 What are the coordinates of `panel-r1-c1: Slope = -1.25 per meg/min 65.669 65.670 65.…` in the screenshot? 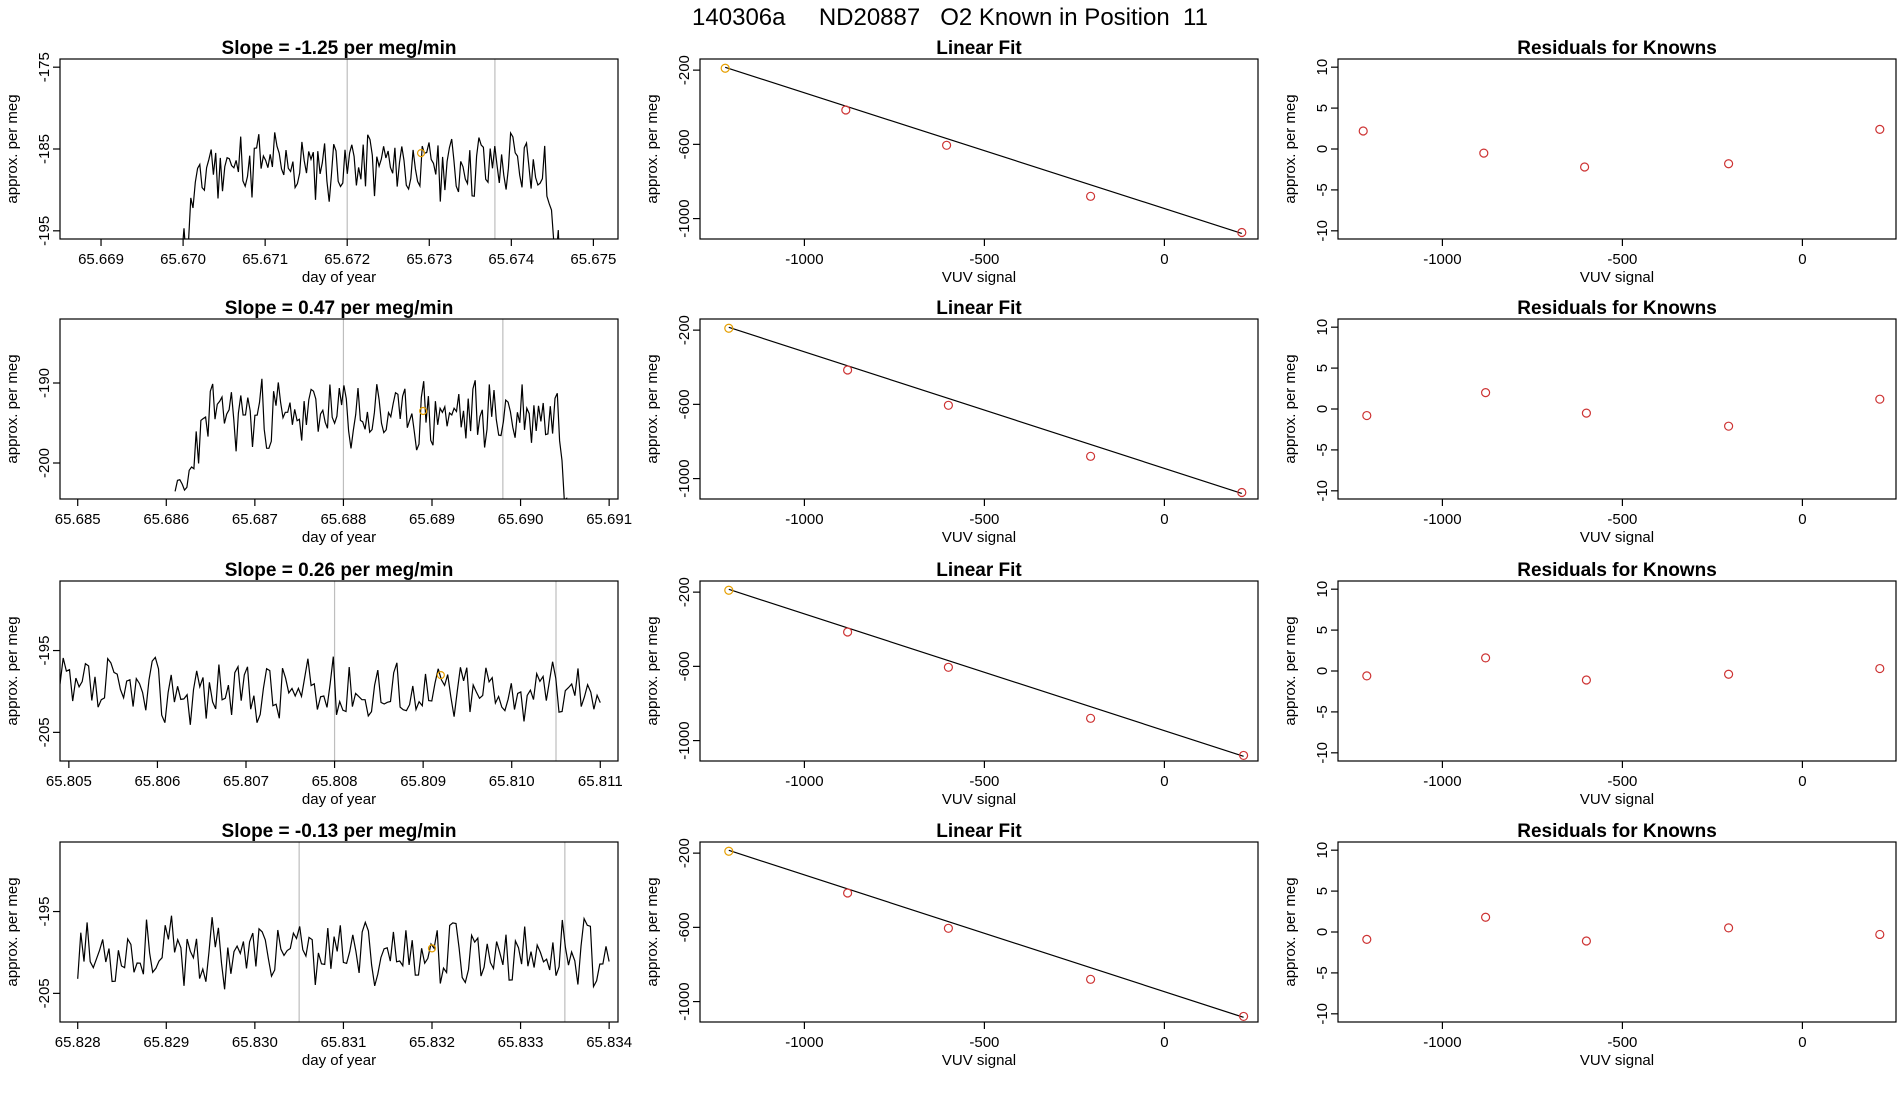 It's located at (311, 162).